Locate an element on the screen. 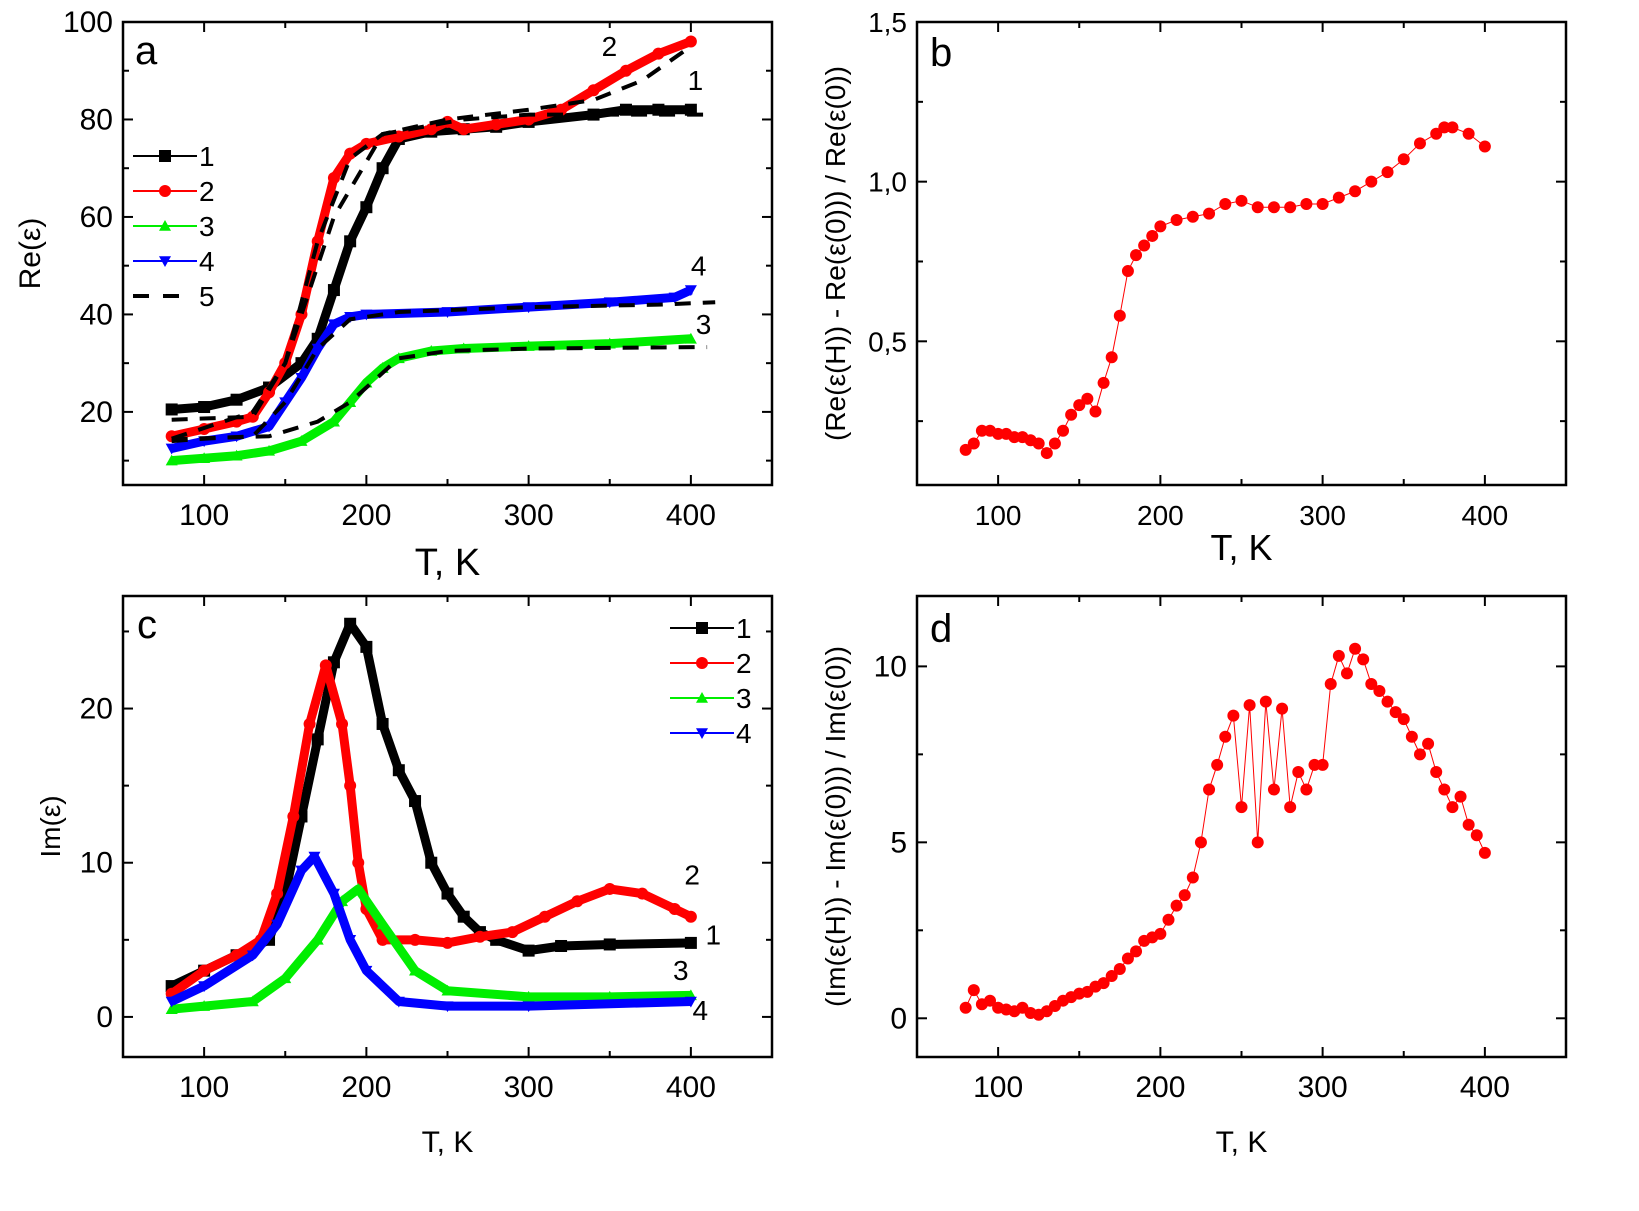  legend-label: 2 is located at coordinates (207, 191).